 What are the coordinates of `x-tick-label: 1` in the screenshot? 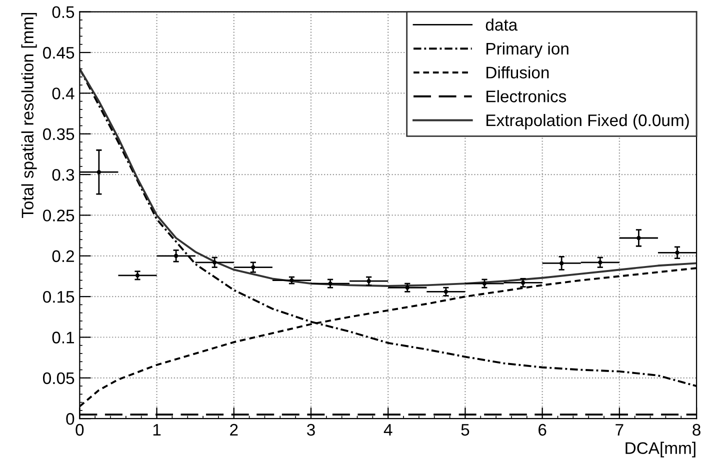 It's located at (157, 430).